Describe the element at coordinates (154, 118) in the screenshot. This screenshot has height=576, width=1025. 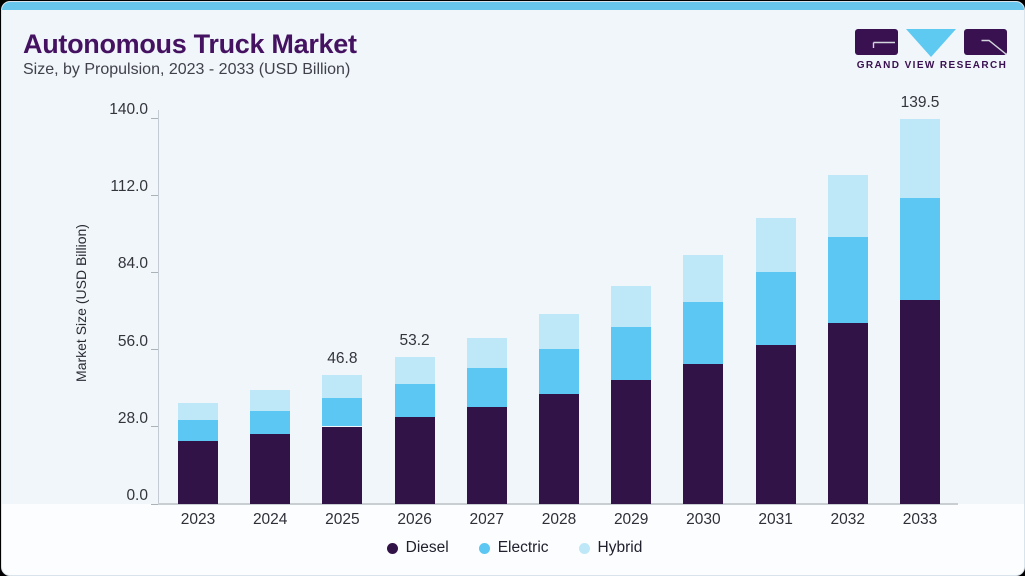
I see `y-tick-140.0` at that location.